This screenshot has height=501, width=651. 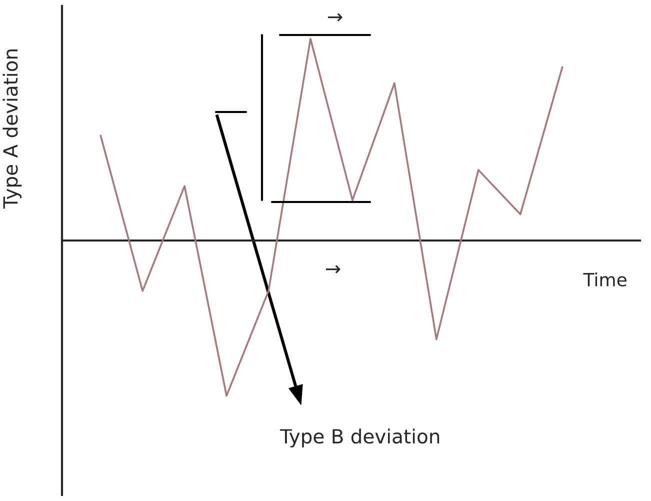 What do you see at coordinates (360, 438) in the screenshot?
I see `text: Type B deviation` at bounding box center [360, 438].